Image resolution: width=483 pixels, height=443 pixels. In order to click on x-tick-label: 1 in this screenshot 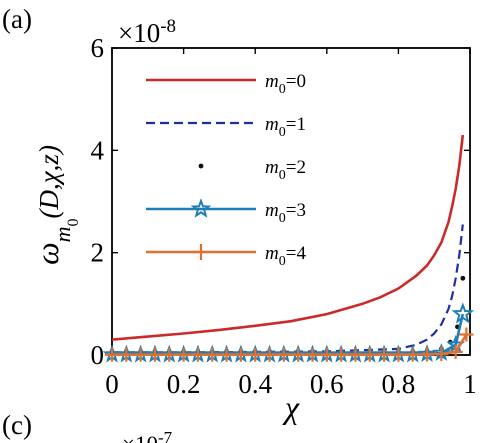, I will do `click(470, 384)`.